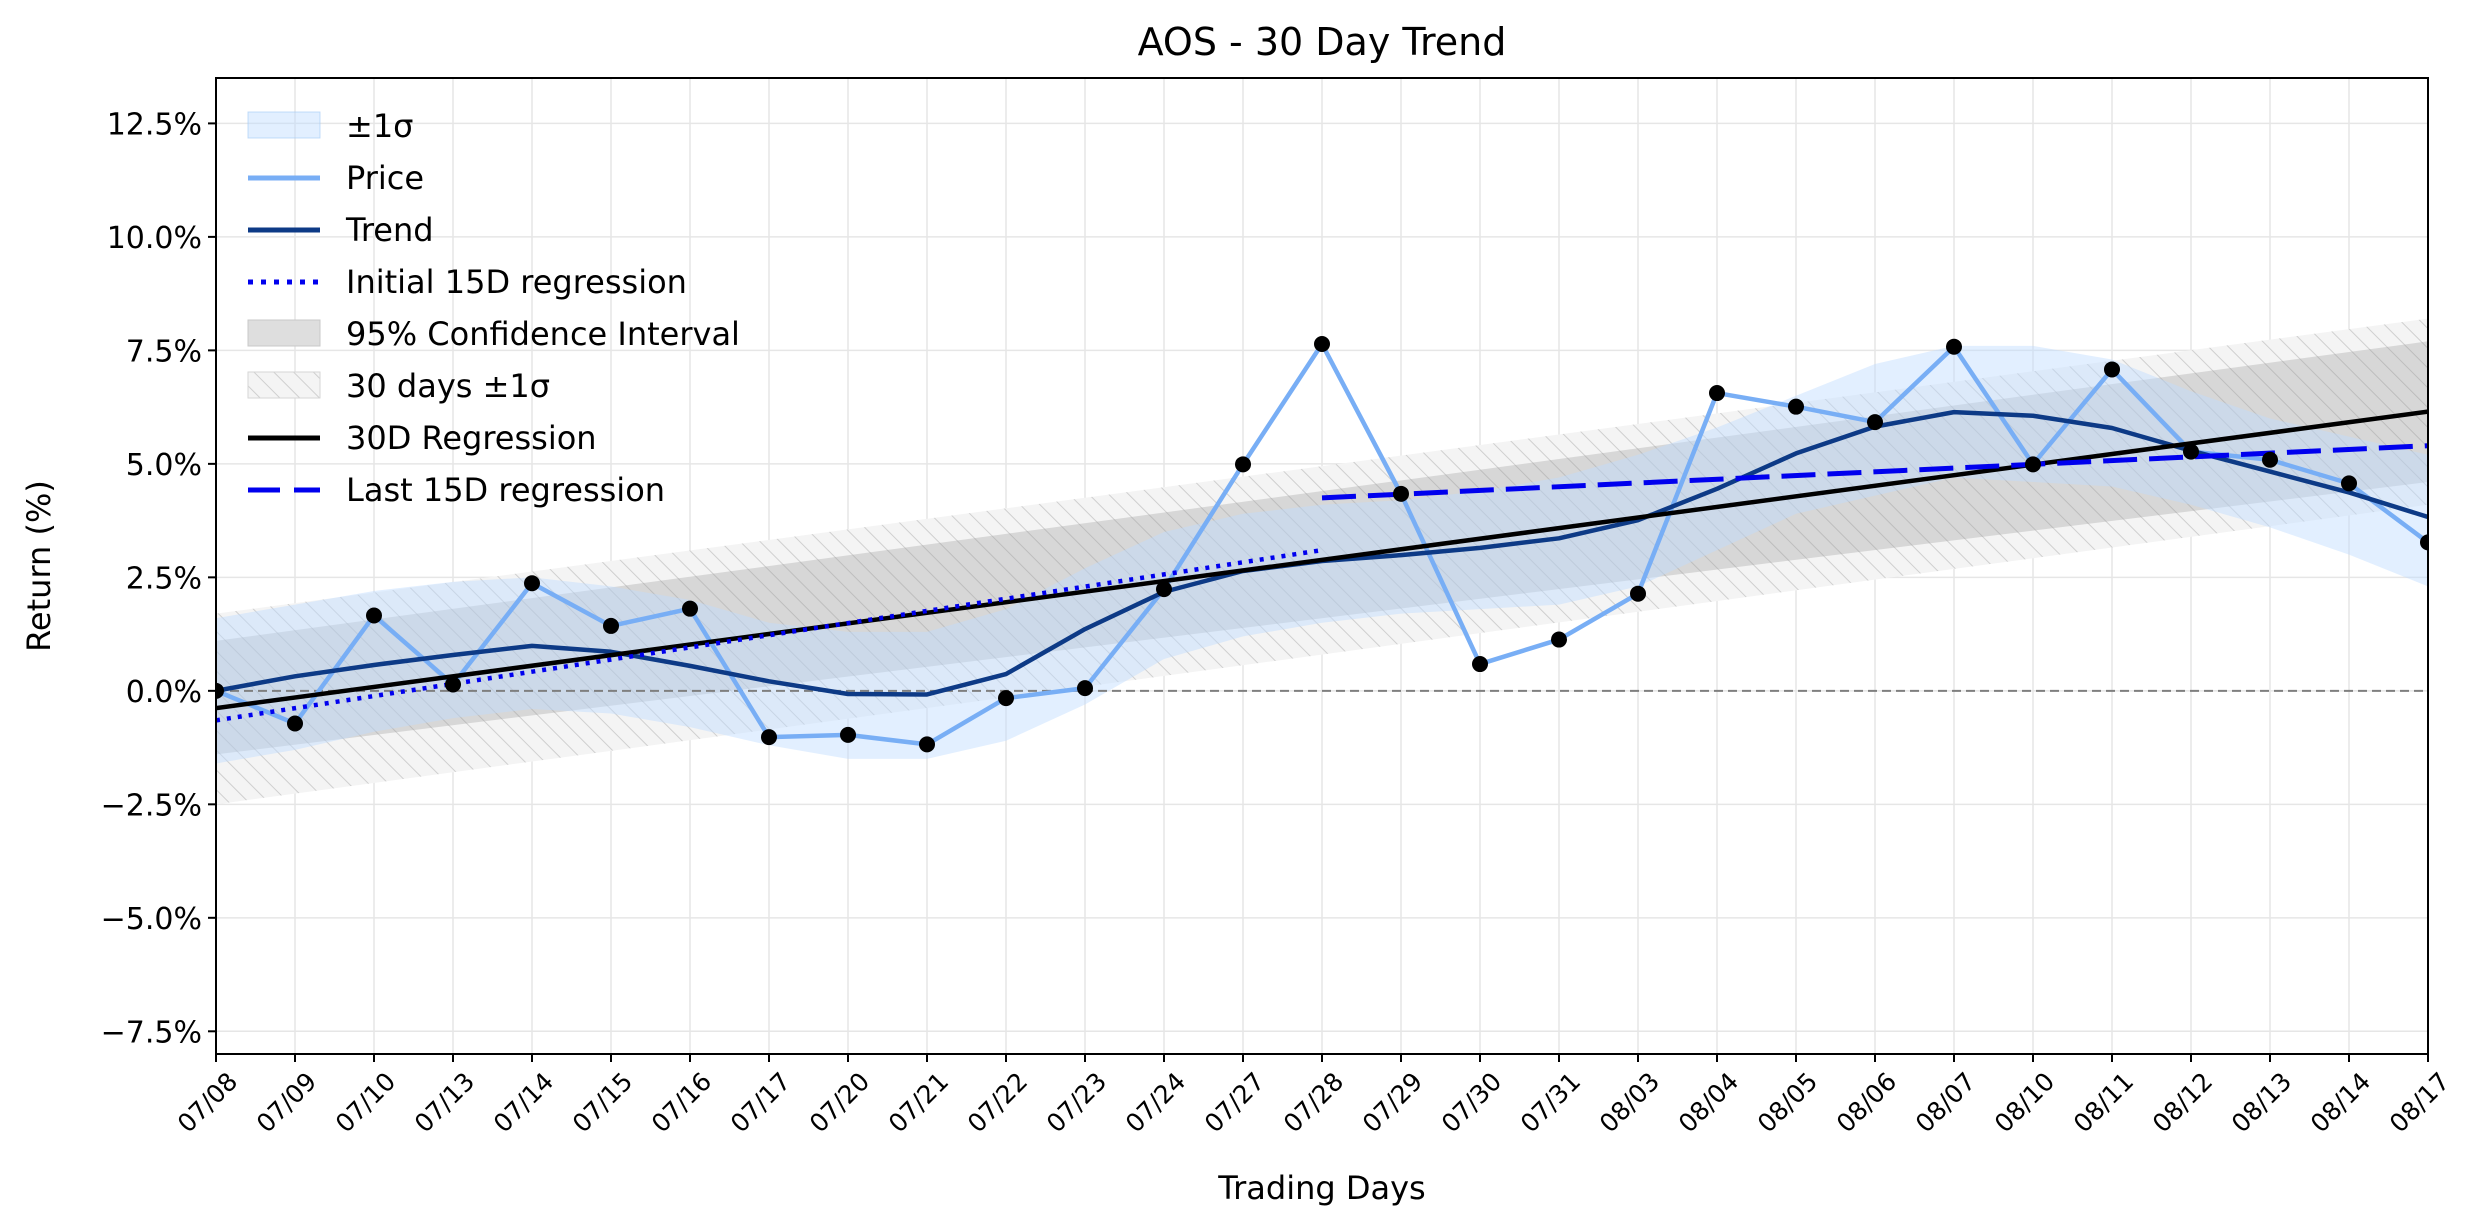  I want to click on y-tick-label: 2.5%, so click(164, 578).